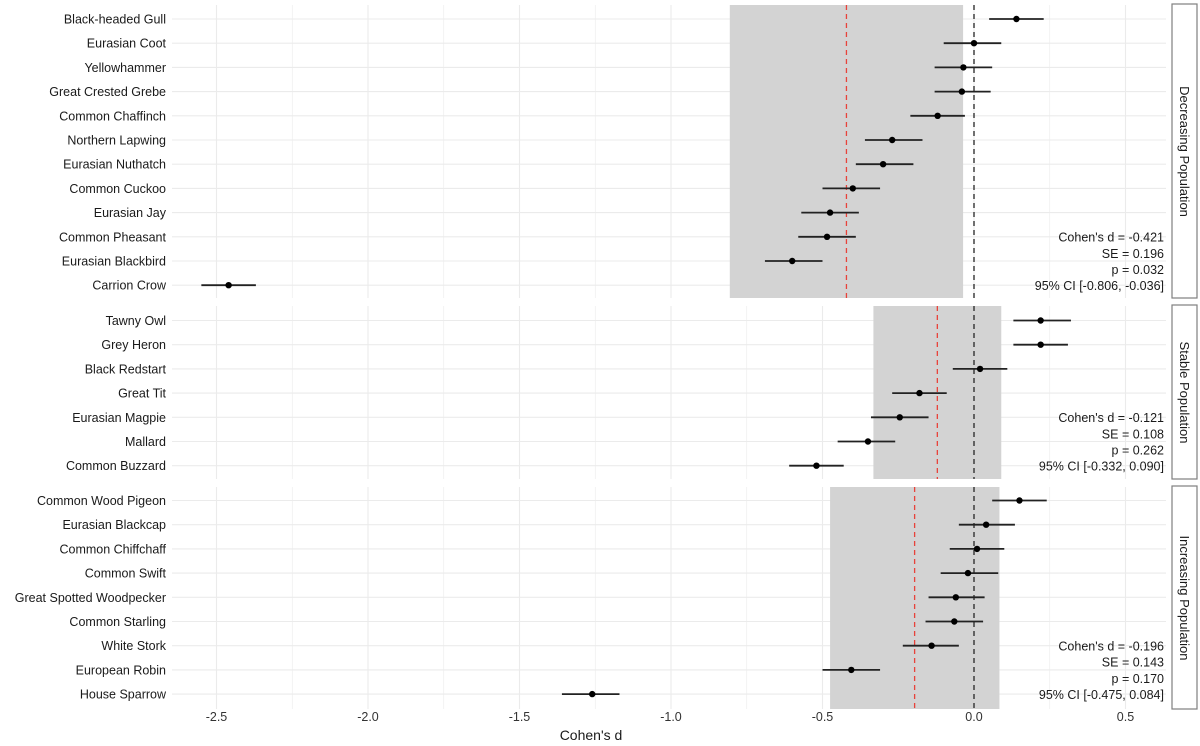 This screenshot has width=1200, height=746. I want to click on species-label: Grey Heron, so click(133, 345).